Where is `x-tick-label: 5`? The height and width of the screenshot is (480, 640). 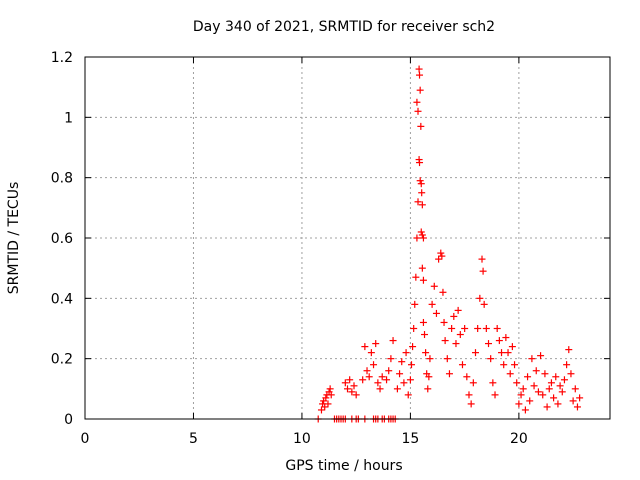
x-tick-label: 5 is located at coordinates (193, 439).